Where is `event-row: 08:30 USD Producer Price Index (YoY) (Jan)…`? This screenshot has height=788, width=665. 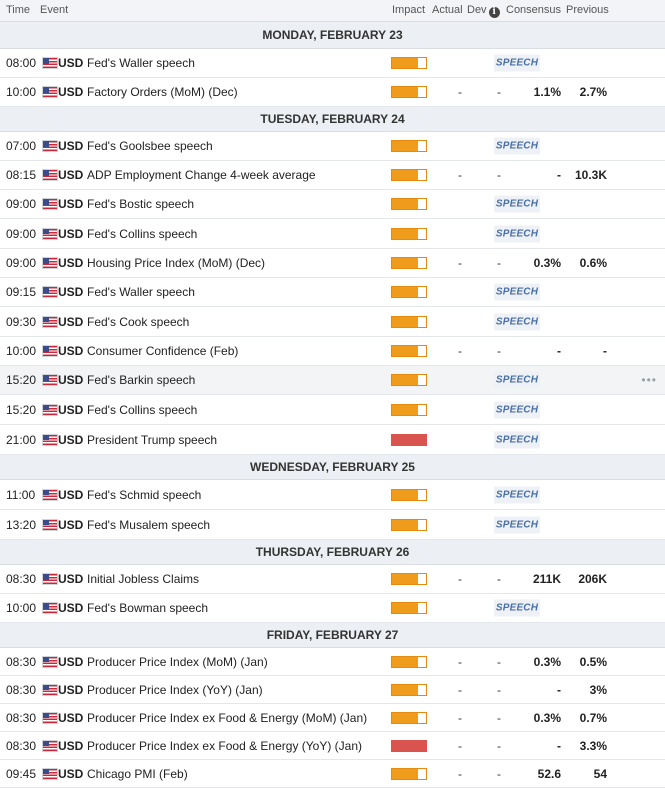
event-row: 08:30 USD Producer Price Index (YoY) (Jan)… is located at coordinates (332, 690).